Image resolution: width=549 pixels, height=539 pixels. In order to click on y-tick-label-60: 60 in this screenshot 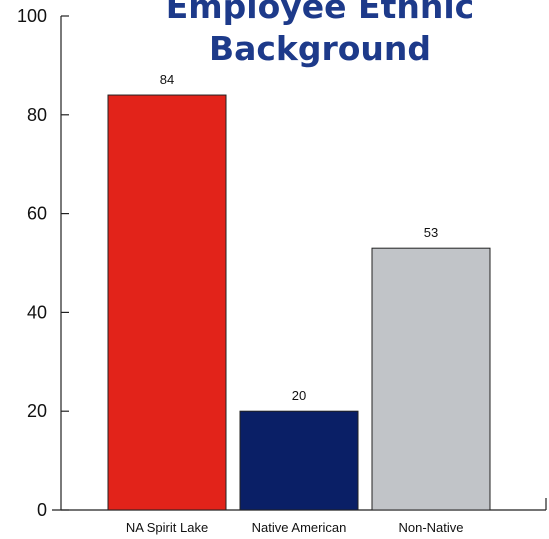, I will do `click(37, 214)`.